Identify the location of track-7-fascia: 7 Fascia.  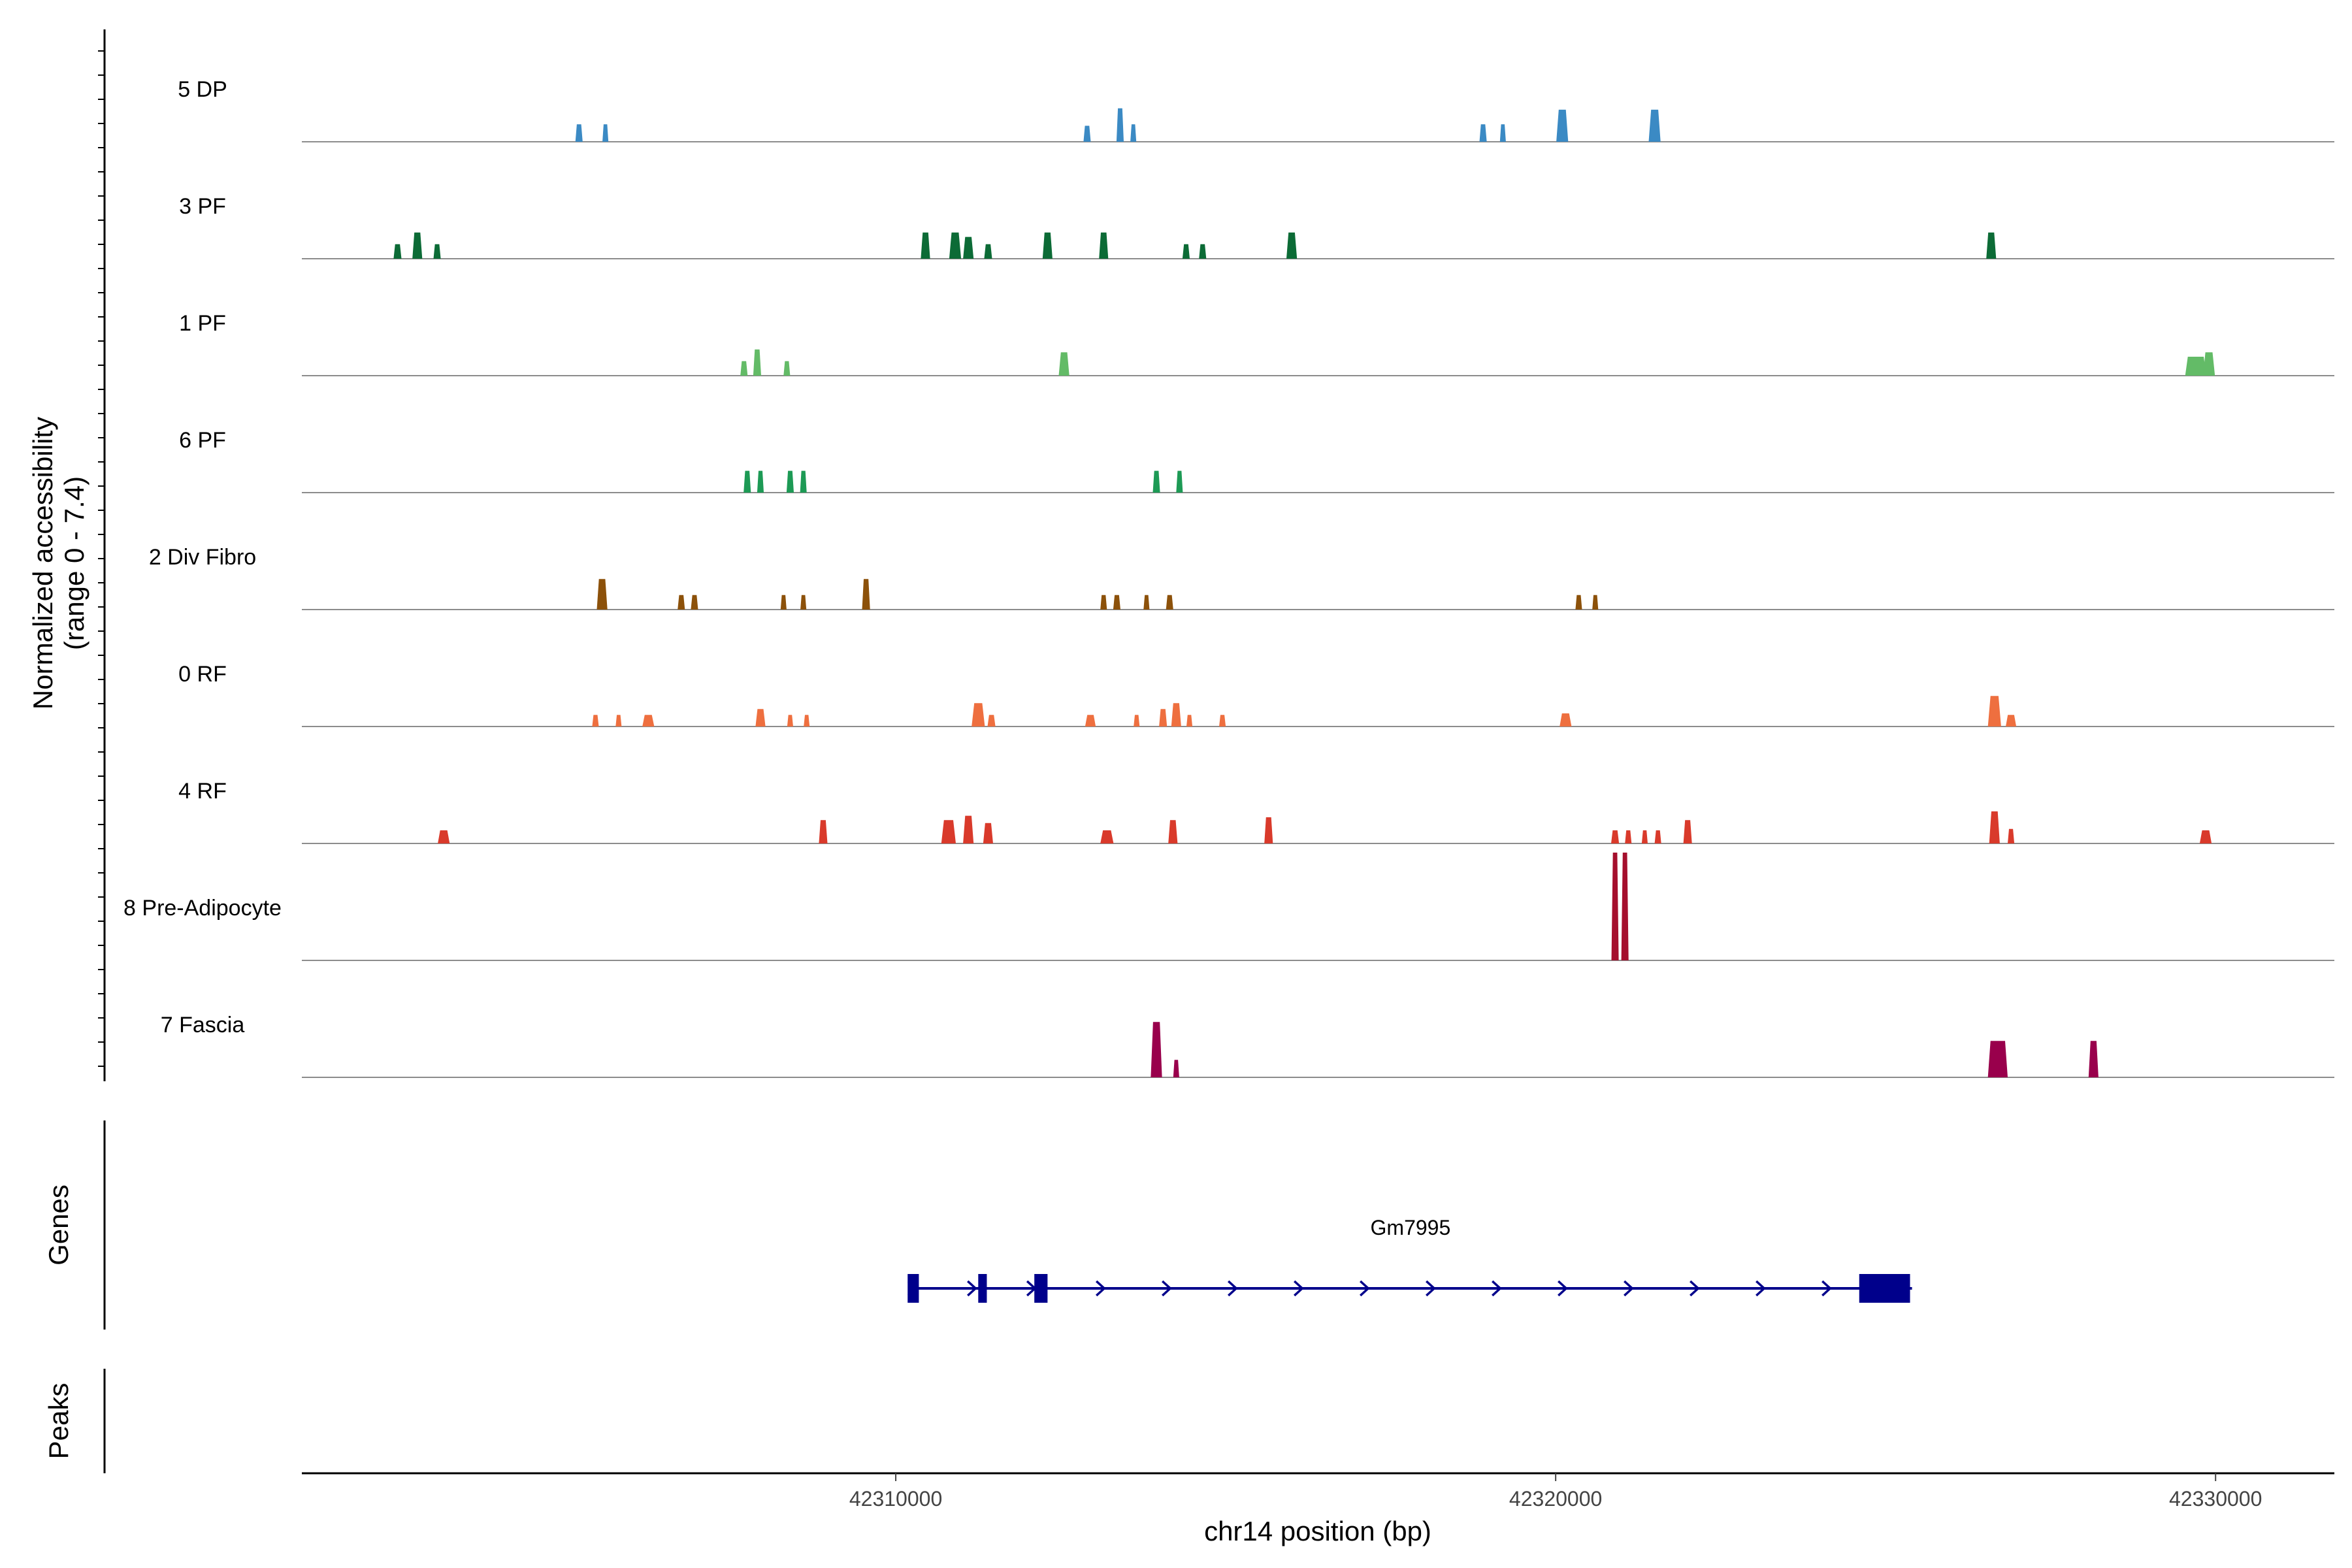
(1247, 1045).